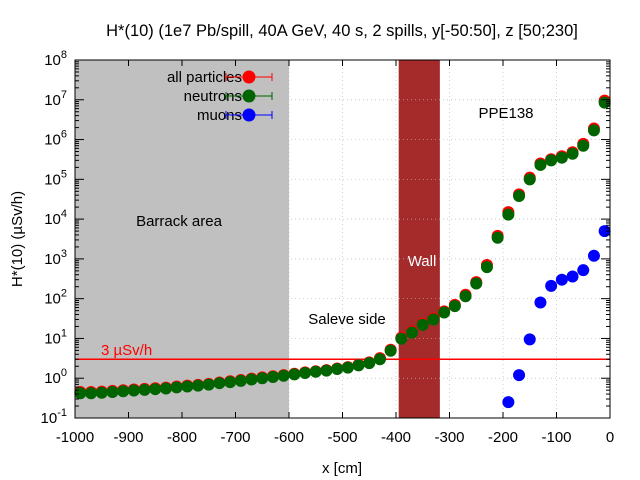 This screenshot has height=480, width=640. I want to click on x-tick-label: -1000, so click(75, 437).